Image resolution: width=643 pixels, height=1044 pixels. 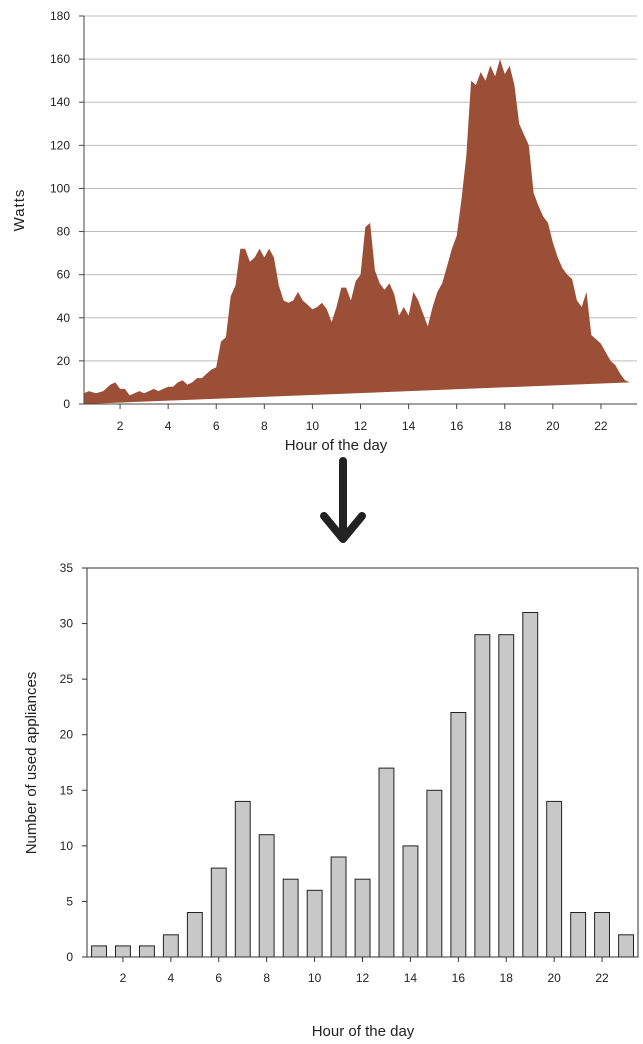 What do you see at coordinates (67, 624) in the screenshot?
I see `y-tick-label: 30` at bounding box center [67, 624].